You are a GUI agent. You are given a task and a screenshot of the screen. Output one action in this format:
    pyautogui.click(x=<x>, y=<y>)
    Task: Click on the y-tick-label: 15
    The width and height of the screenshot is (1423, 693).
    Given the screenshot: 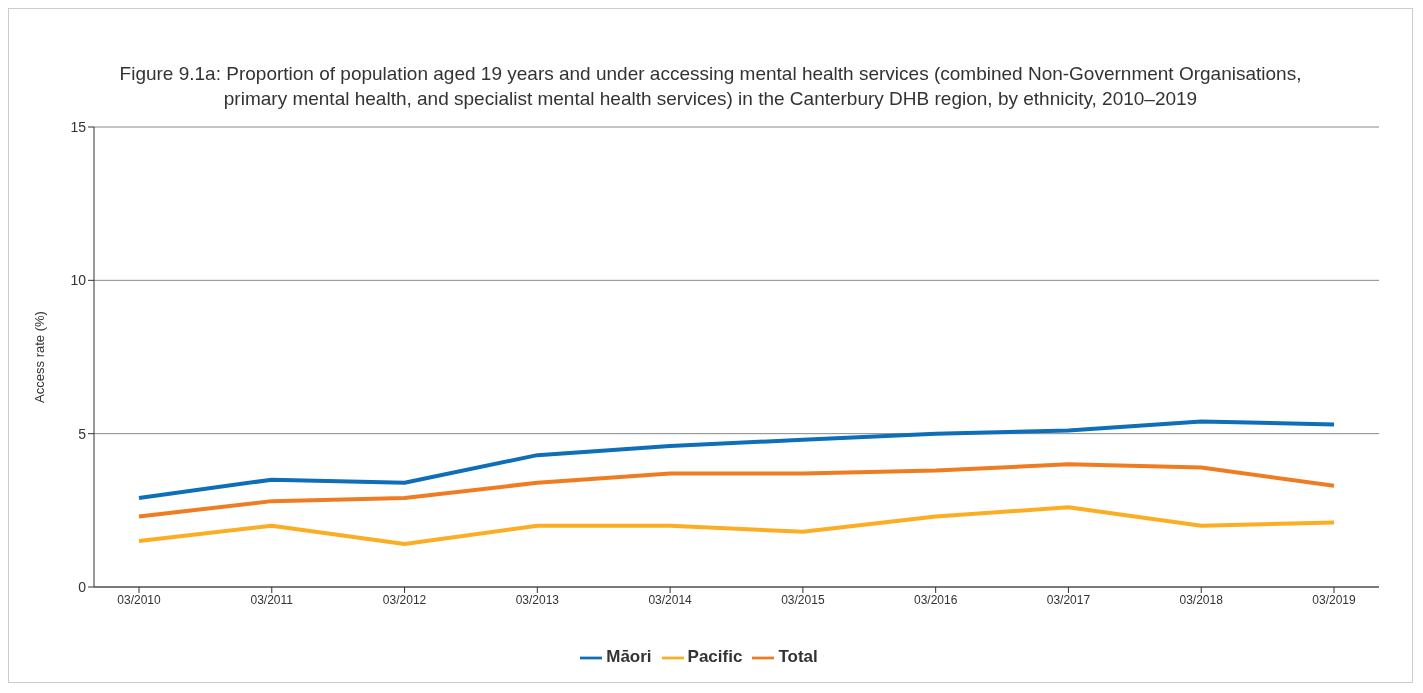 What is the action you would take?
    pyautogui.click(x=78, y=126)
    